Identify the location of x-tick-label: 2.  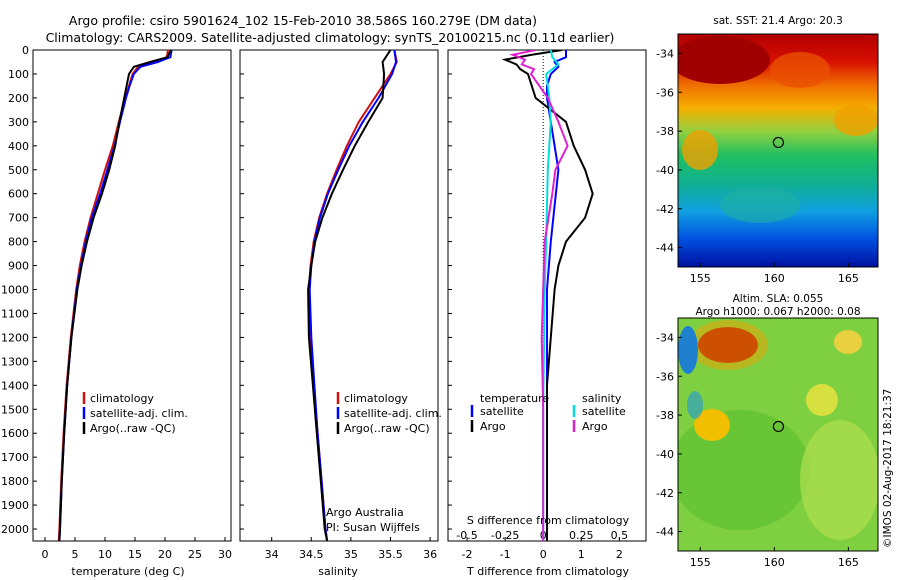
(619, 554).